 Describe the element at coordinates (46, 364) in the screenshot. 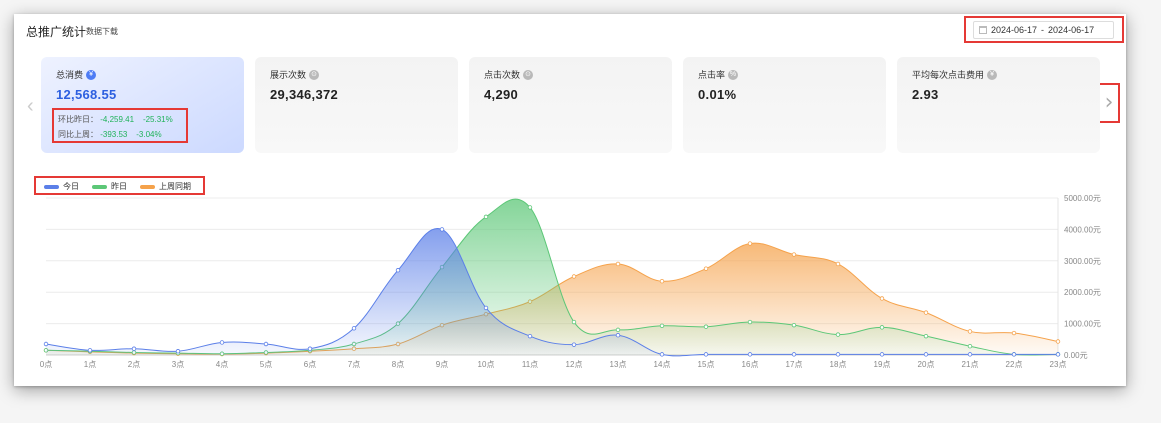

I see `x-tick-label: 0点` at that location.